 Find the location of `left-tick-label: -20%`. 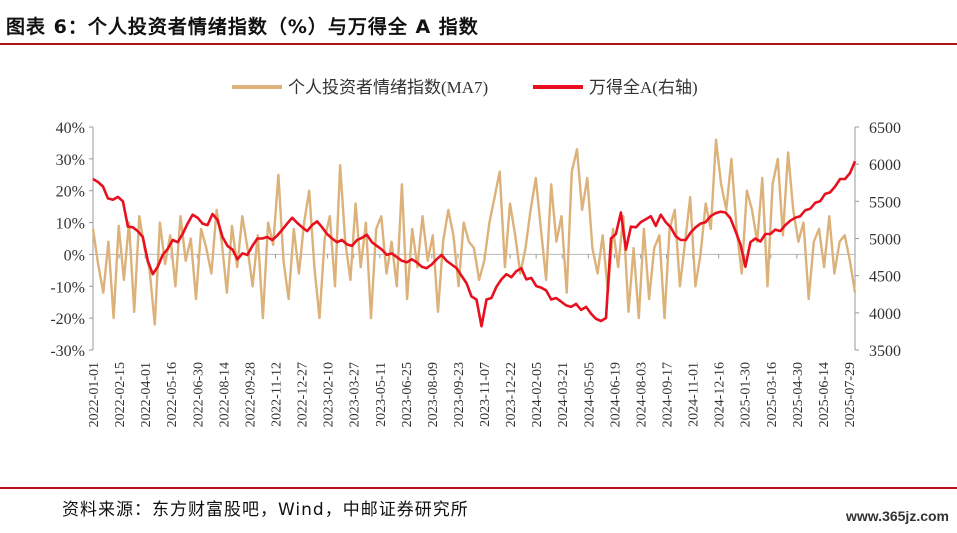

left-tick-label: -20% is located at coordinates (67, 319).